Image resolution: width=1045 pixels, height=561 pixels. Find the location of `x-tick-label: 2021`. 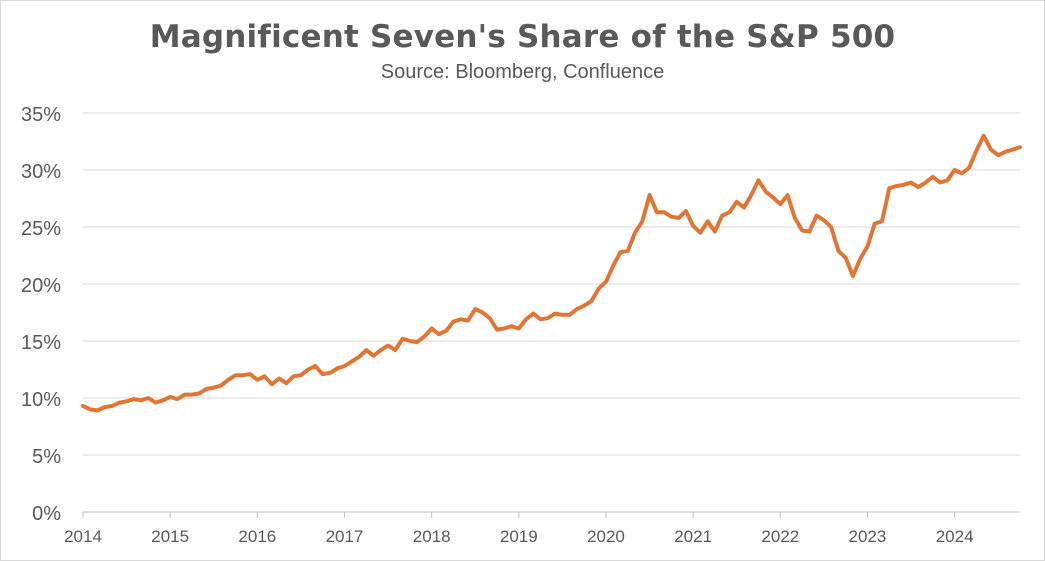

x-tick-label: 2021 is located at coordinates (693, 536).